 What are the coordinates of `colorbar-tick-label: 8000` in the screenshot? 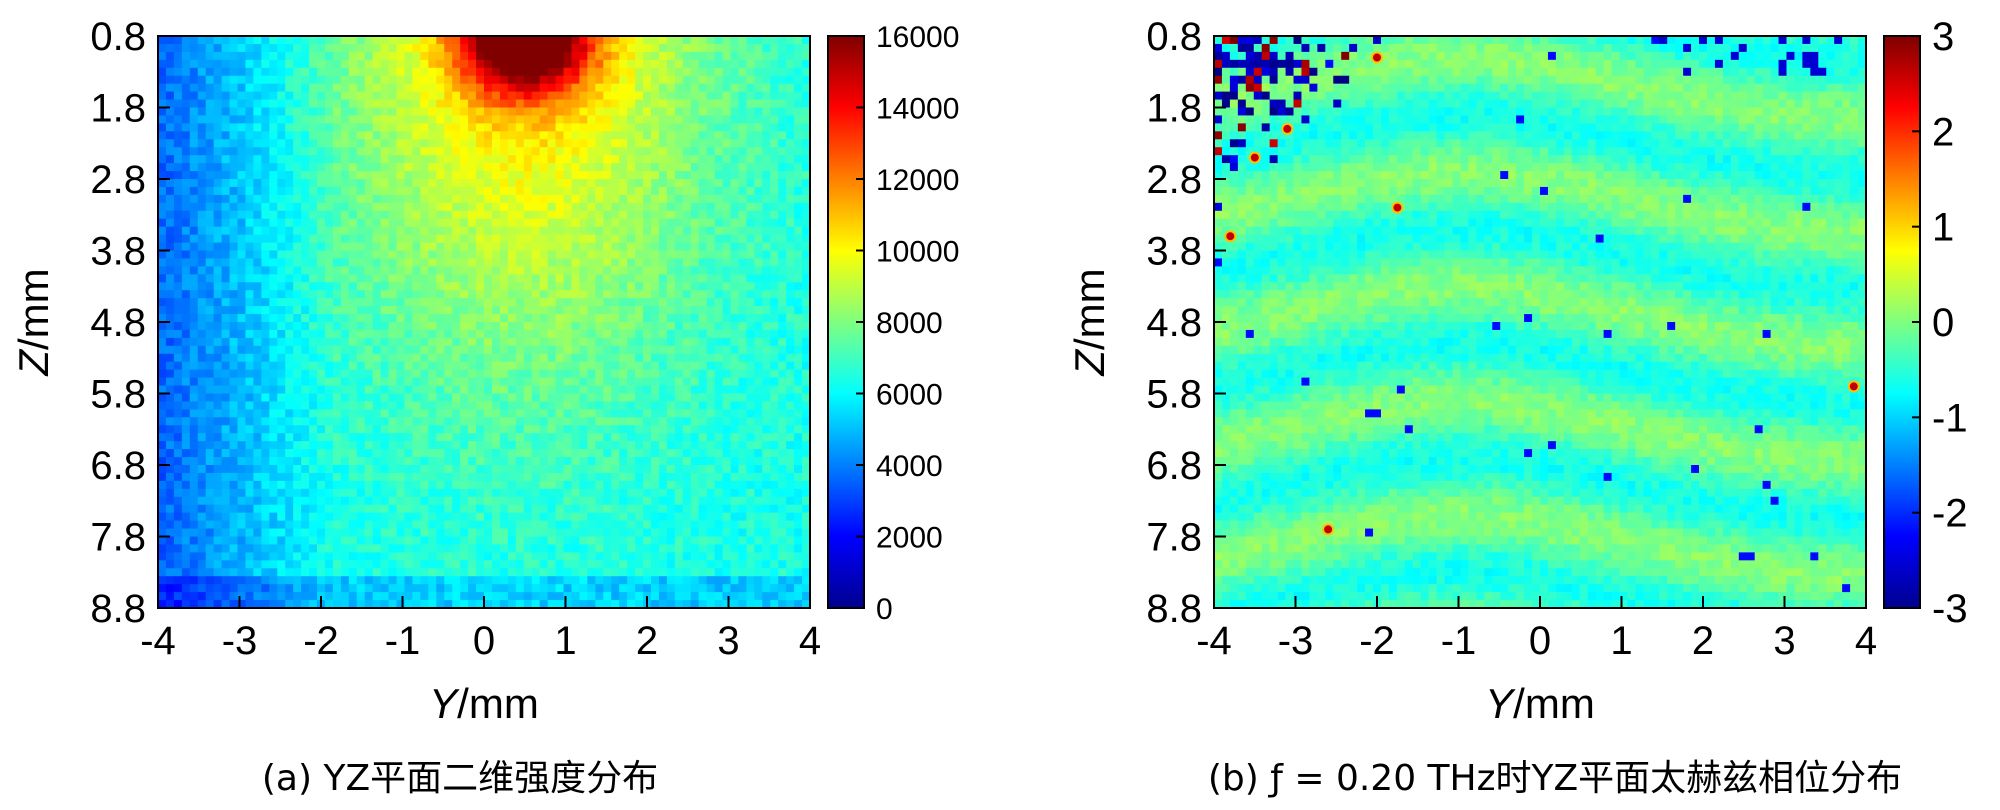 It's located at (909, 323).